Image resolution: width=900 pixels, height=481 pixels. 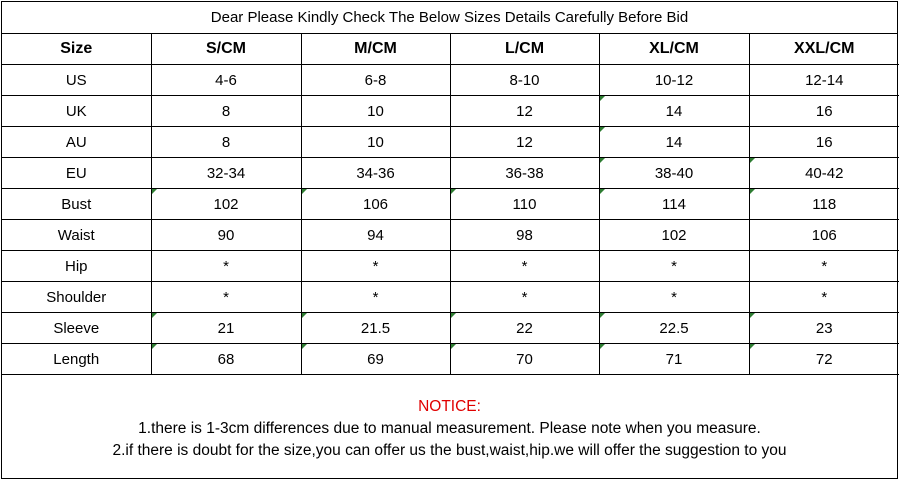 What do you see at coordinates (77, 173) in the screenshot?
I see `row-label: EU` at bounding box center [77, 173].